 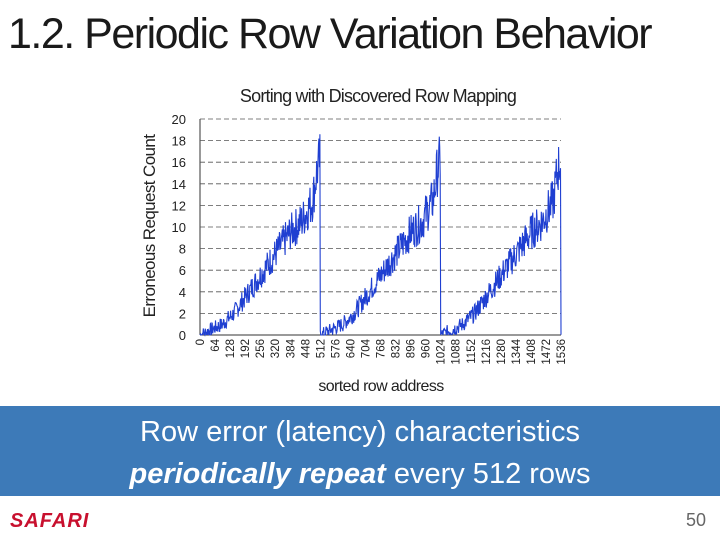 I want to click on x-tick-label: 256, so click(x=261, y=348).